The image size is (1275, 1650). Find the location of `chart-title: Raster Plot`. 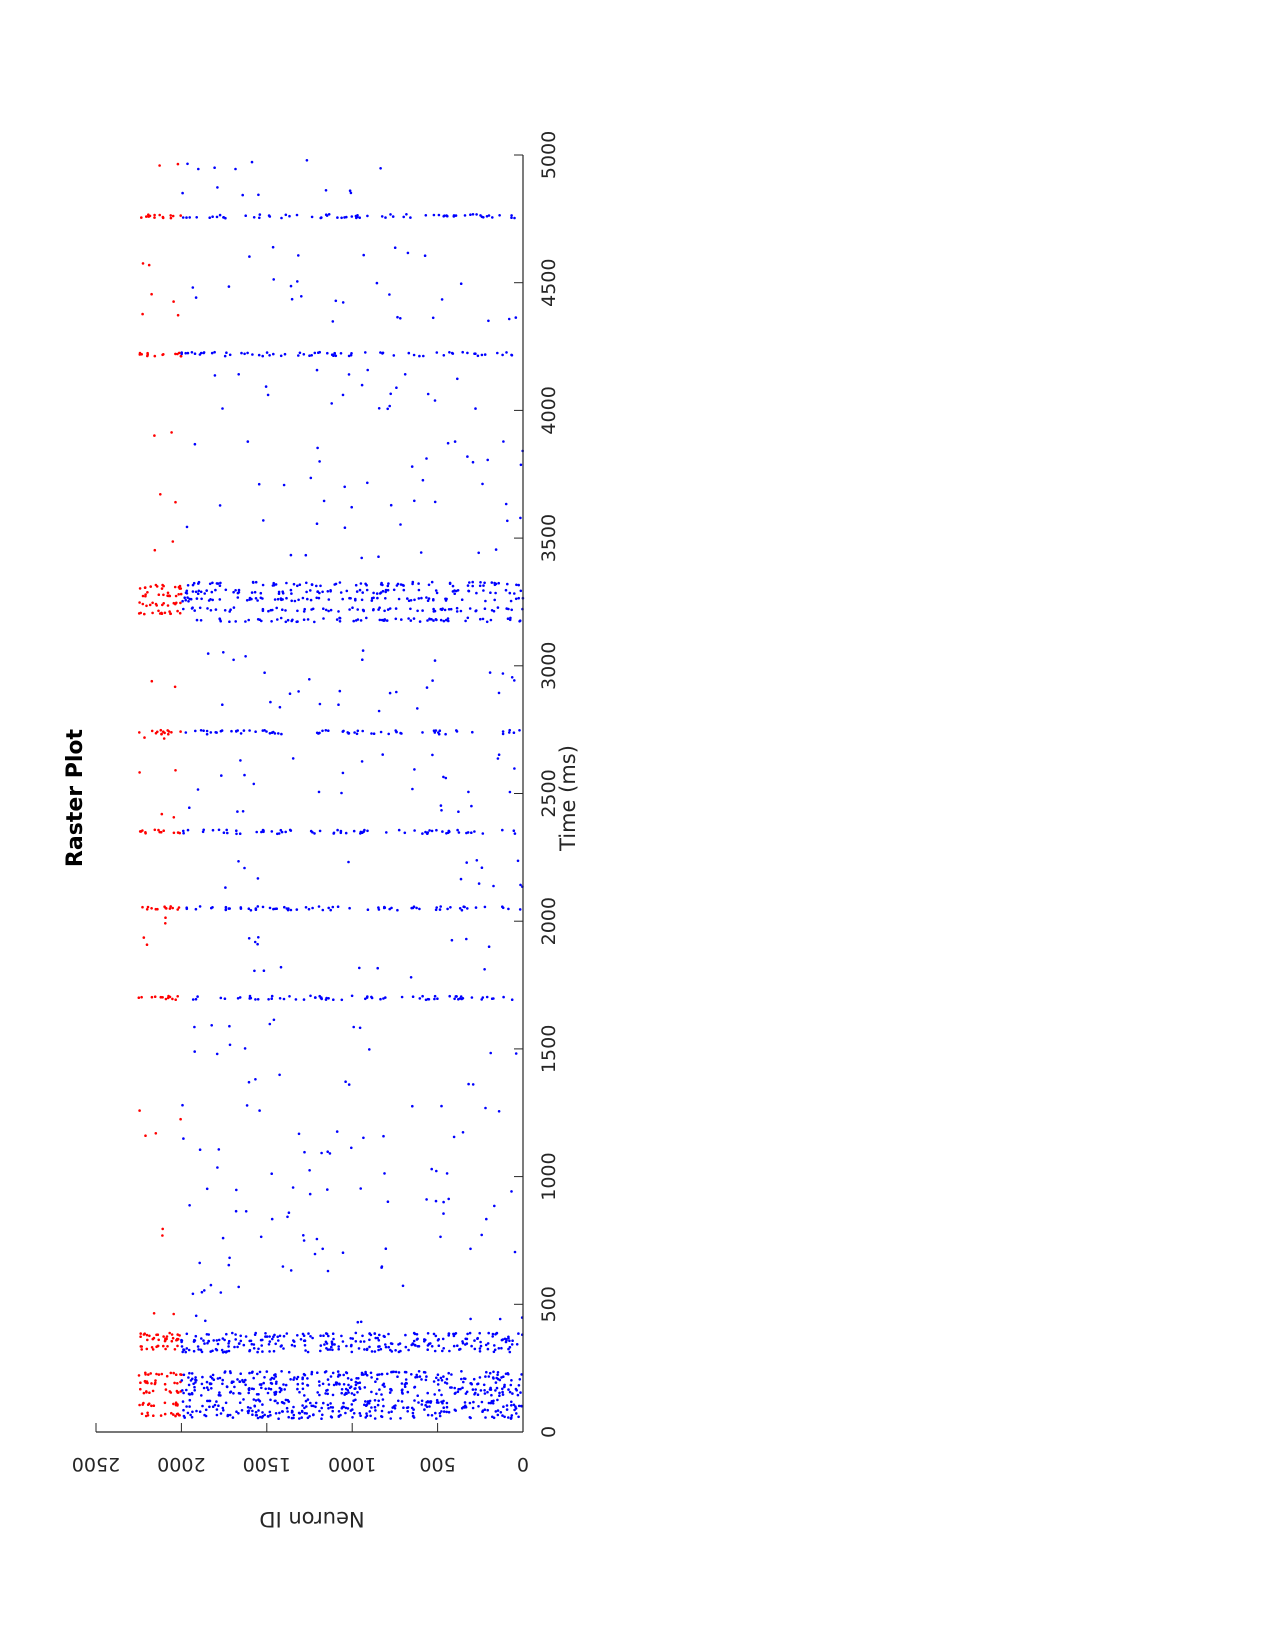

chart-title: Raster Plot is located at coordinates (75, 797).